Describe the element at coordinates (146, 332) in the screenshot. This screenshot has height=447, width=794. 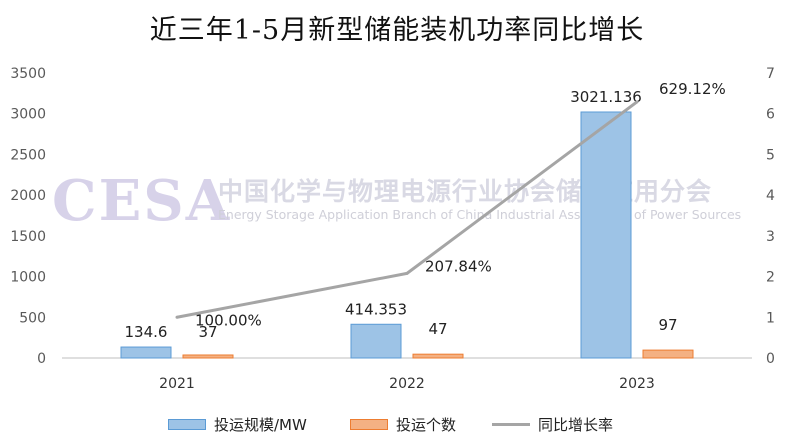
I see `bar-scale-label: 134.6` at that location.